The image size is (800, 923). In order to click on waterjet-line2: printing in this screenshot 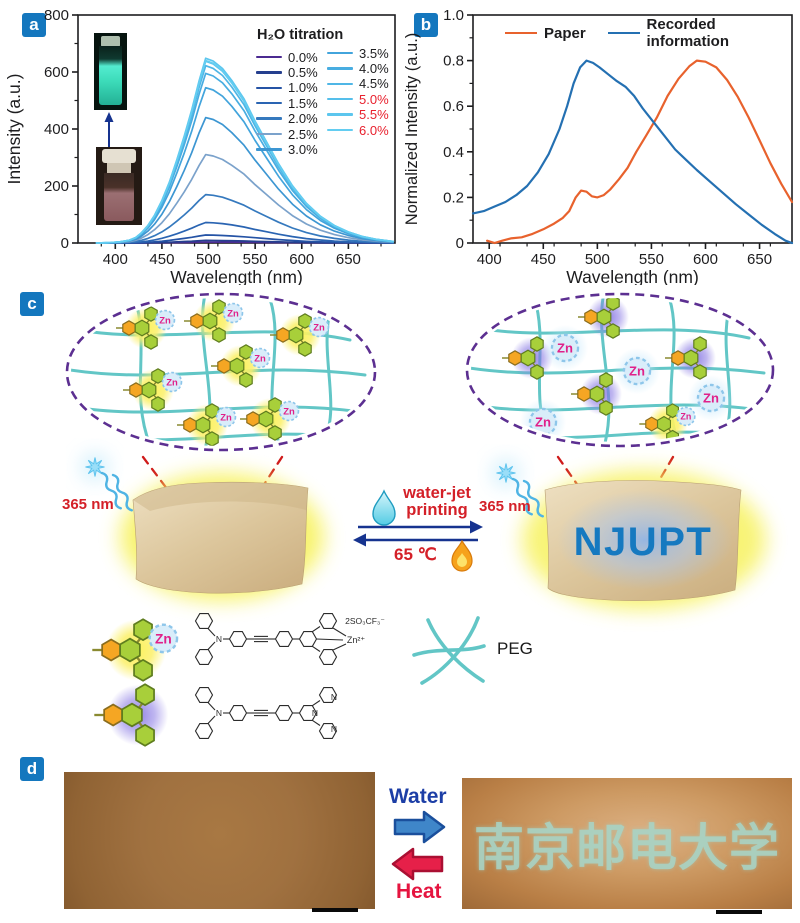, I will do `click(437, 510)`.